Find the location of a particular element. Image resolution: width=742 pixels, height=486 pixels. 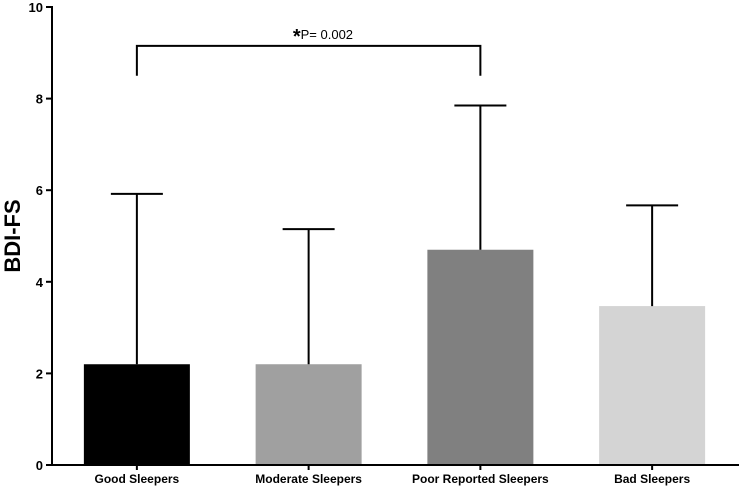

x-tick-label: Bad Sleepers is located at coordinates (652, 479).